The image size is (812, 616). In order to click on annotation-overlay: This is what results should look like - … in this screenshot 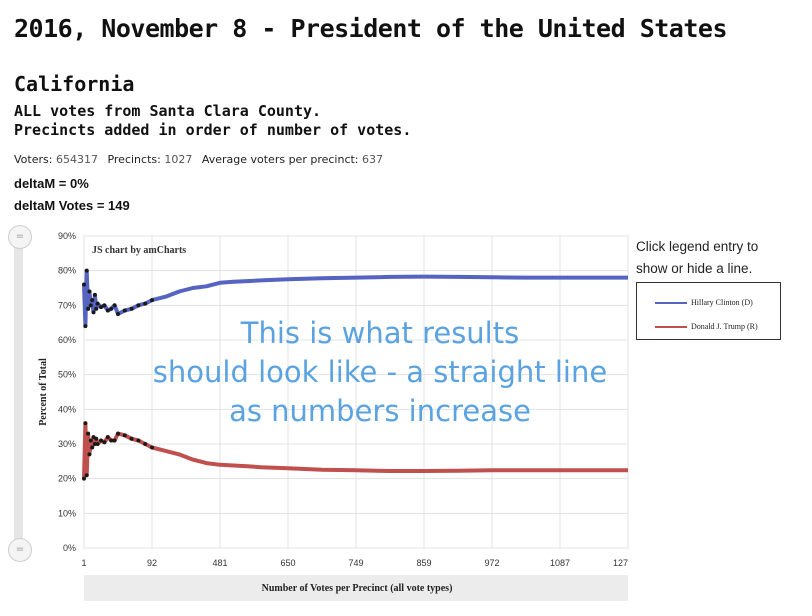, I will do `click(380, 372)`.